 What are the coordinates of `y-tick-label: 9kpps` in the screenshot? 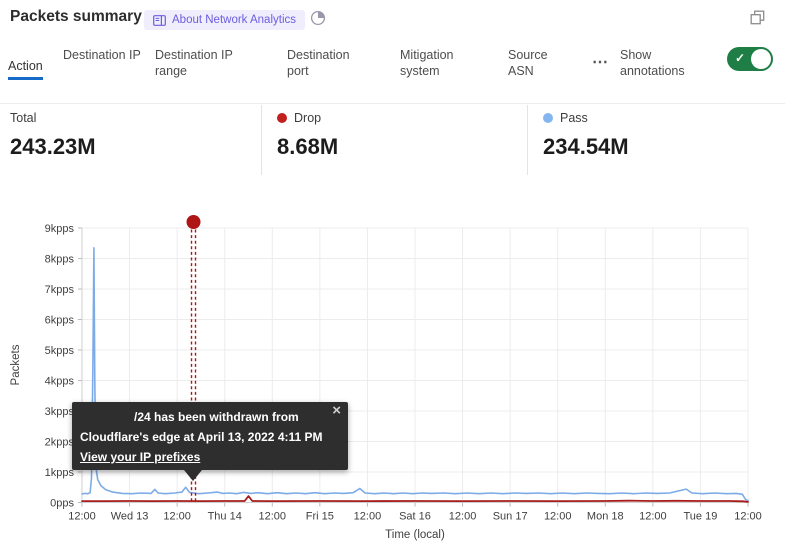 It's located at (60, 229).